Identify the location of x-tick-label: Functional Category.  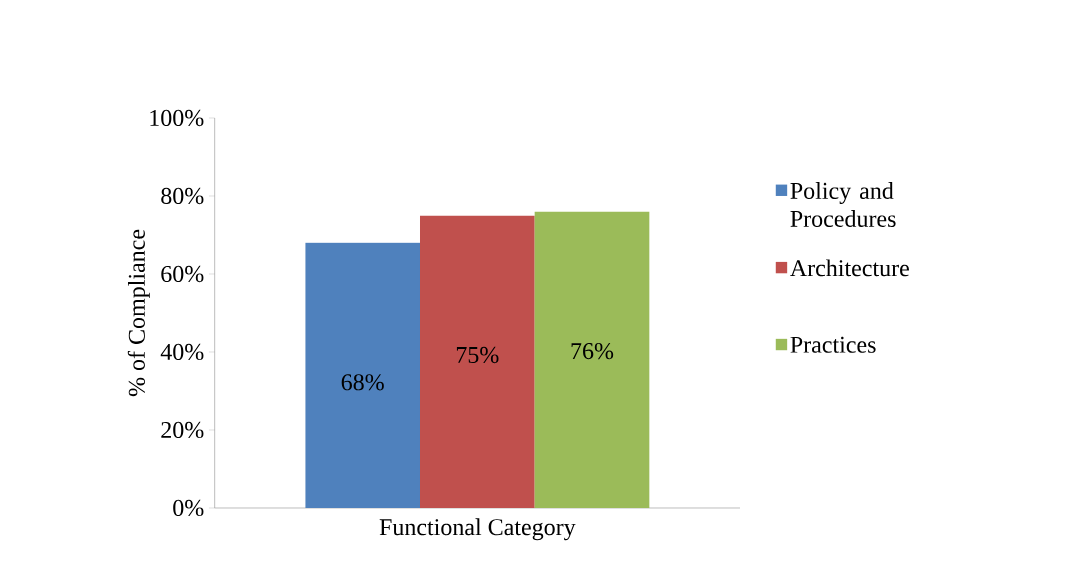
(477, 529).